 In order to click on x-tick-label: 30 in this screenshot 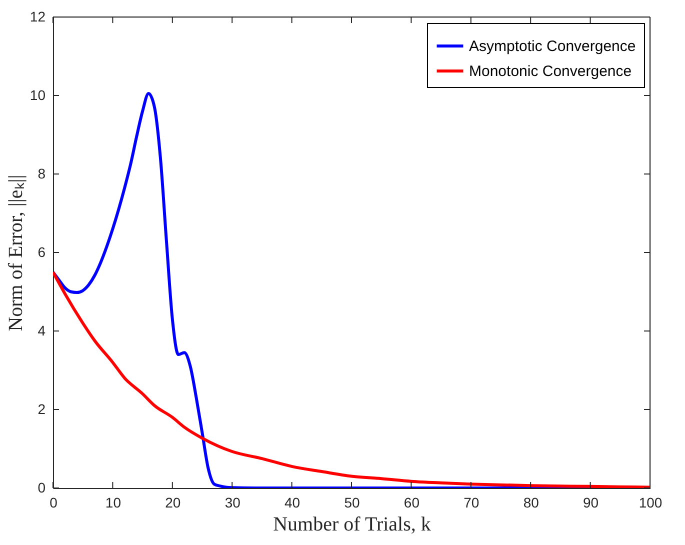, I will do `click(232, 502)`.